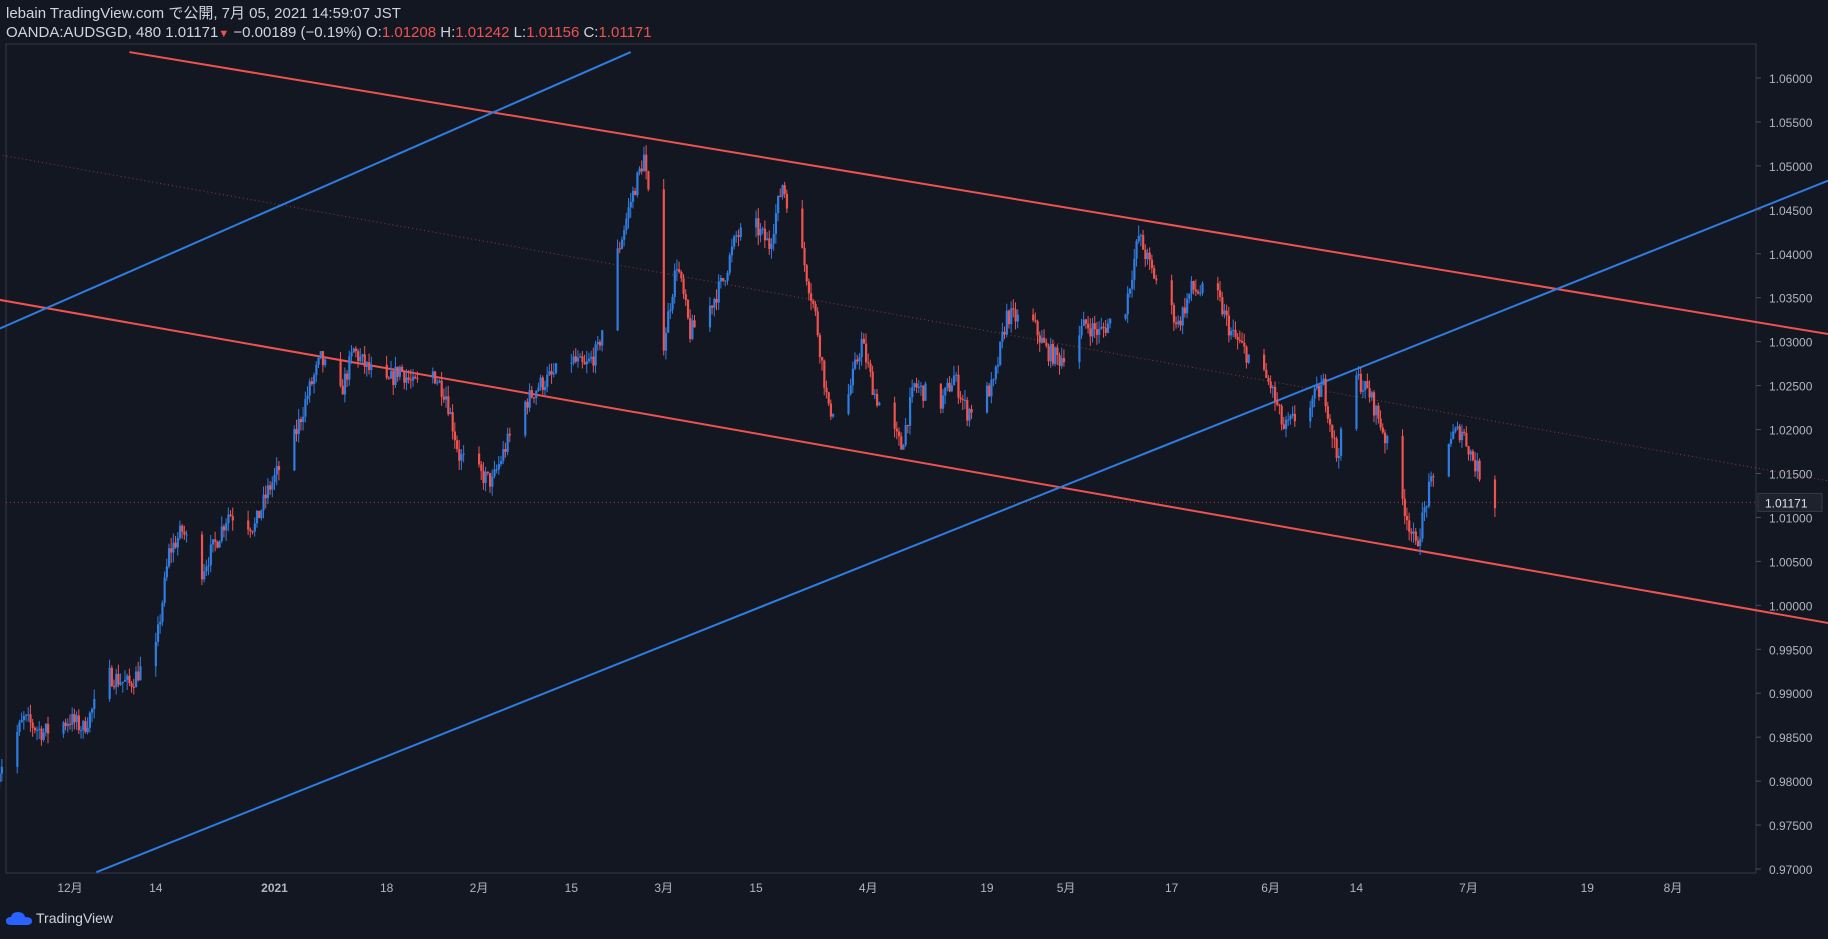  I want to click on x-tick-label: 2月, so click(479, 888).